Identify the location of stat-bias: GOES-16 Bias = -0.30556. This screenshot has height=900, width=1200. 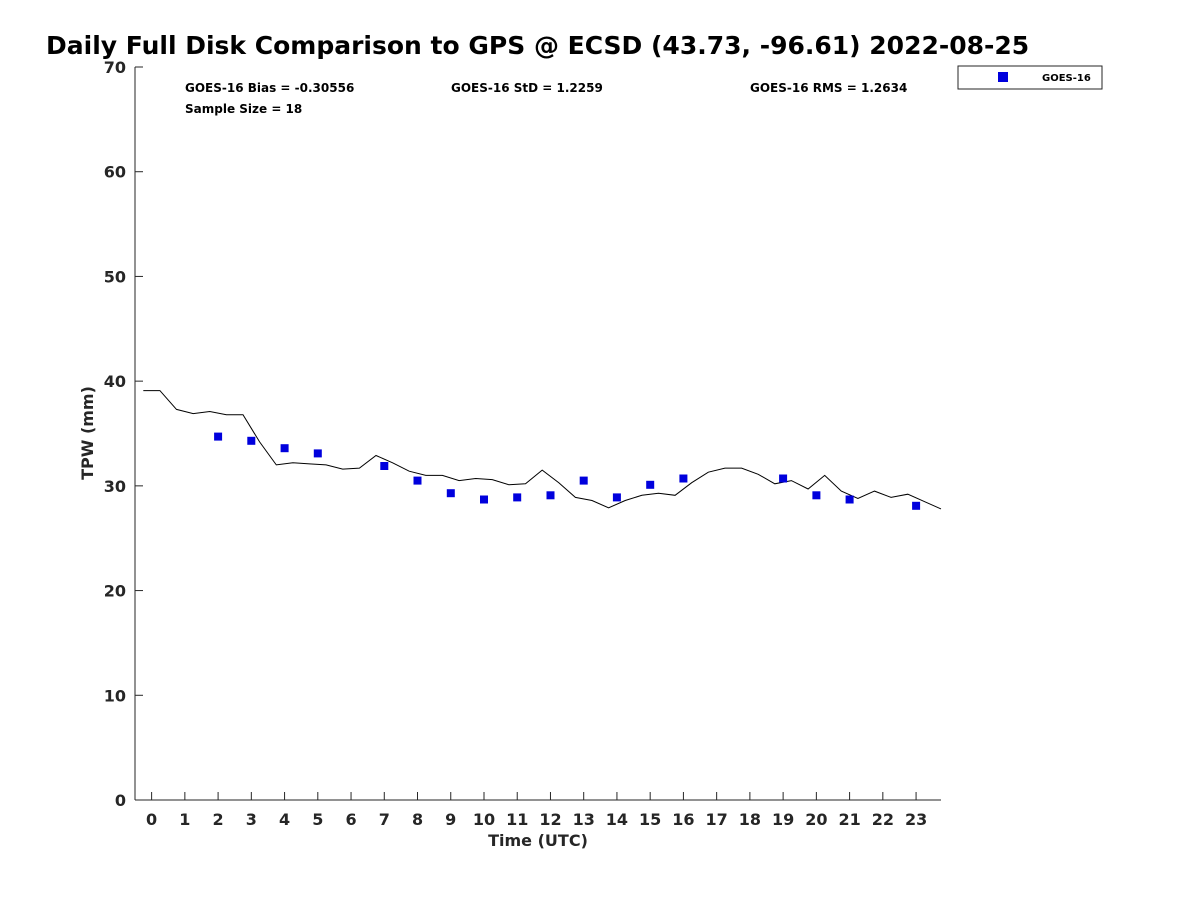
(269, 88).